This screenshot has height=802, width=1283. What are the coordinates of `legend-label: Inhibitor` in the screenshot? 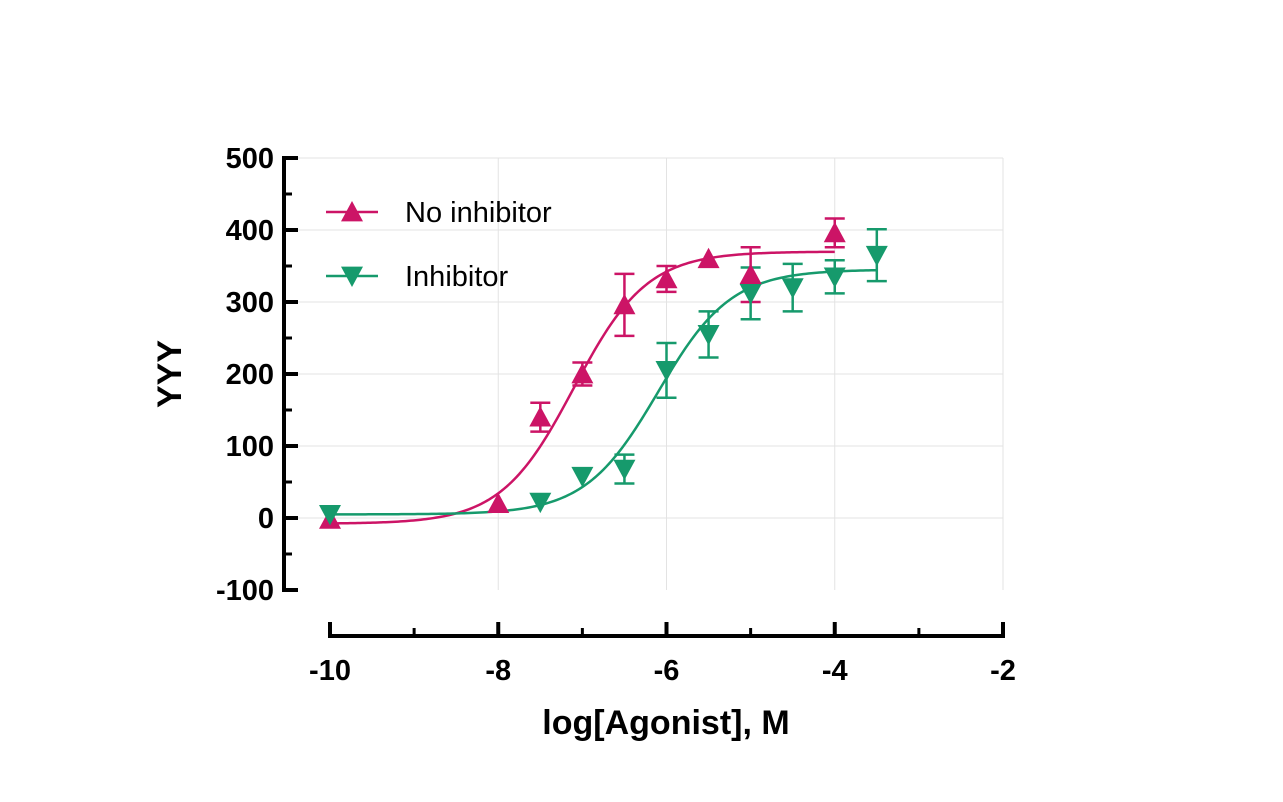 It's located at (457, 277).